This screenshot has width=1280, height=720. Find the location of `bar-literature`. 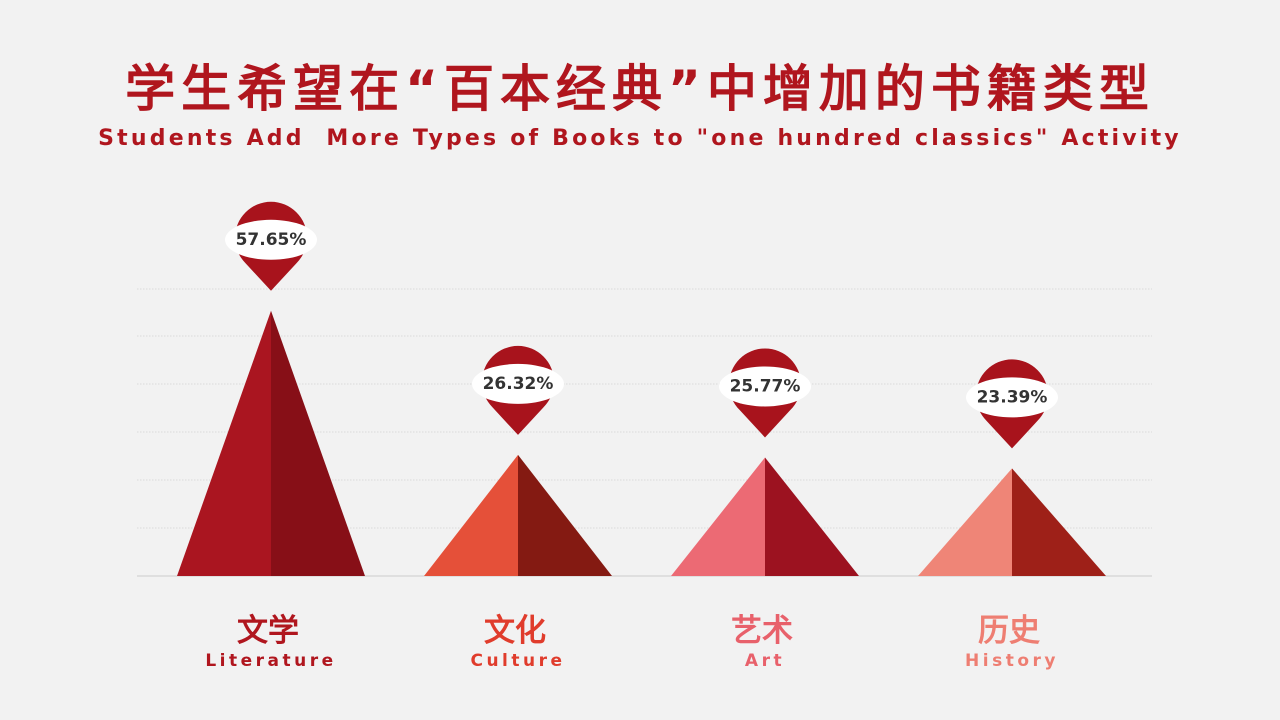

bar-literature is located at coordinates (271, 443).